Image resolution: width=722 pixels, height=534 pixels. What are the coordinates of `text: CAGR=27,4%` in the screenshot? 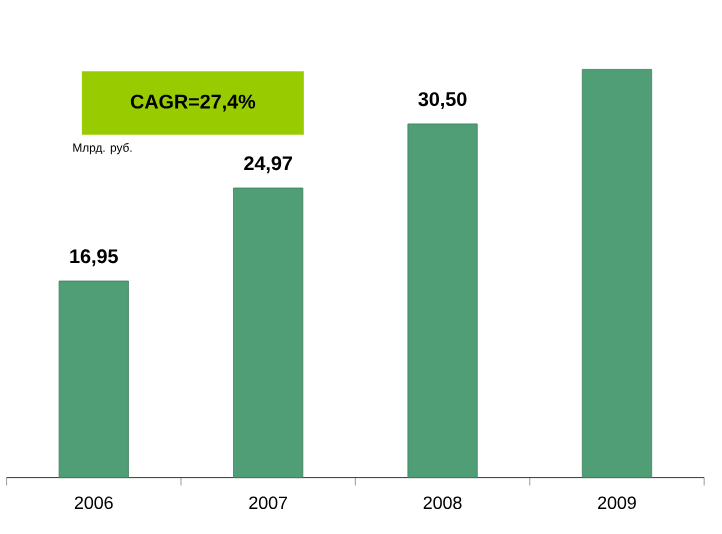 It's located at (193, 103).